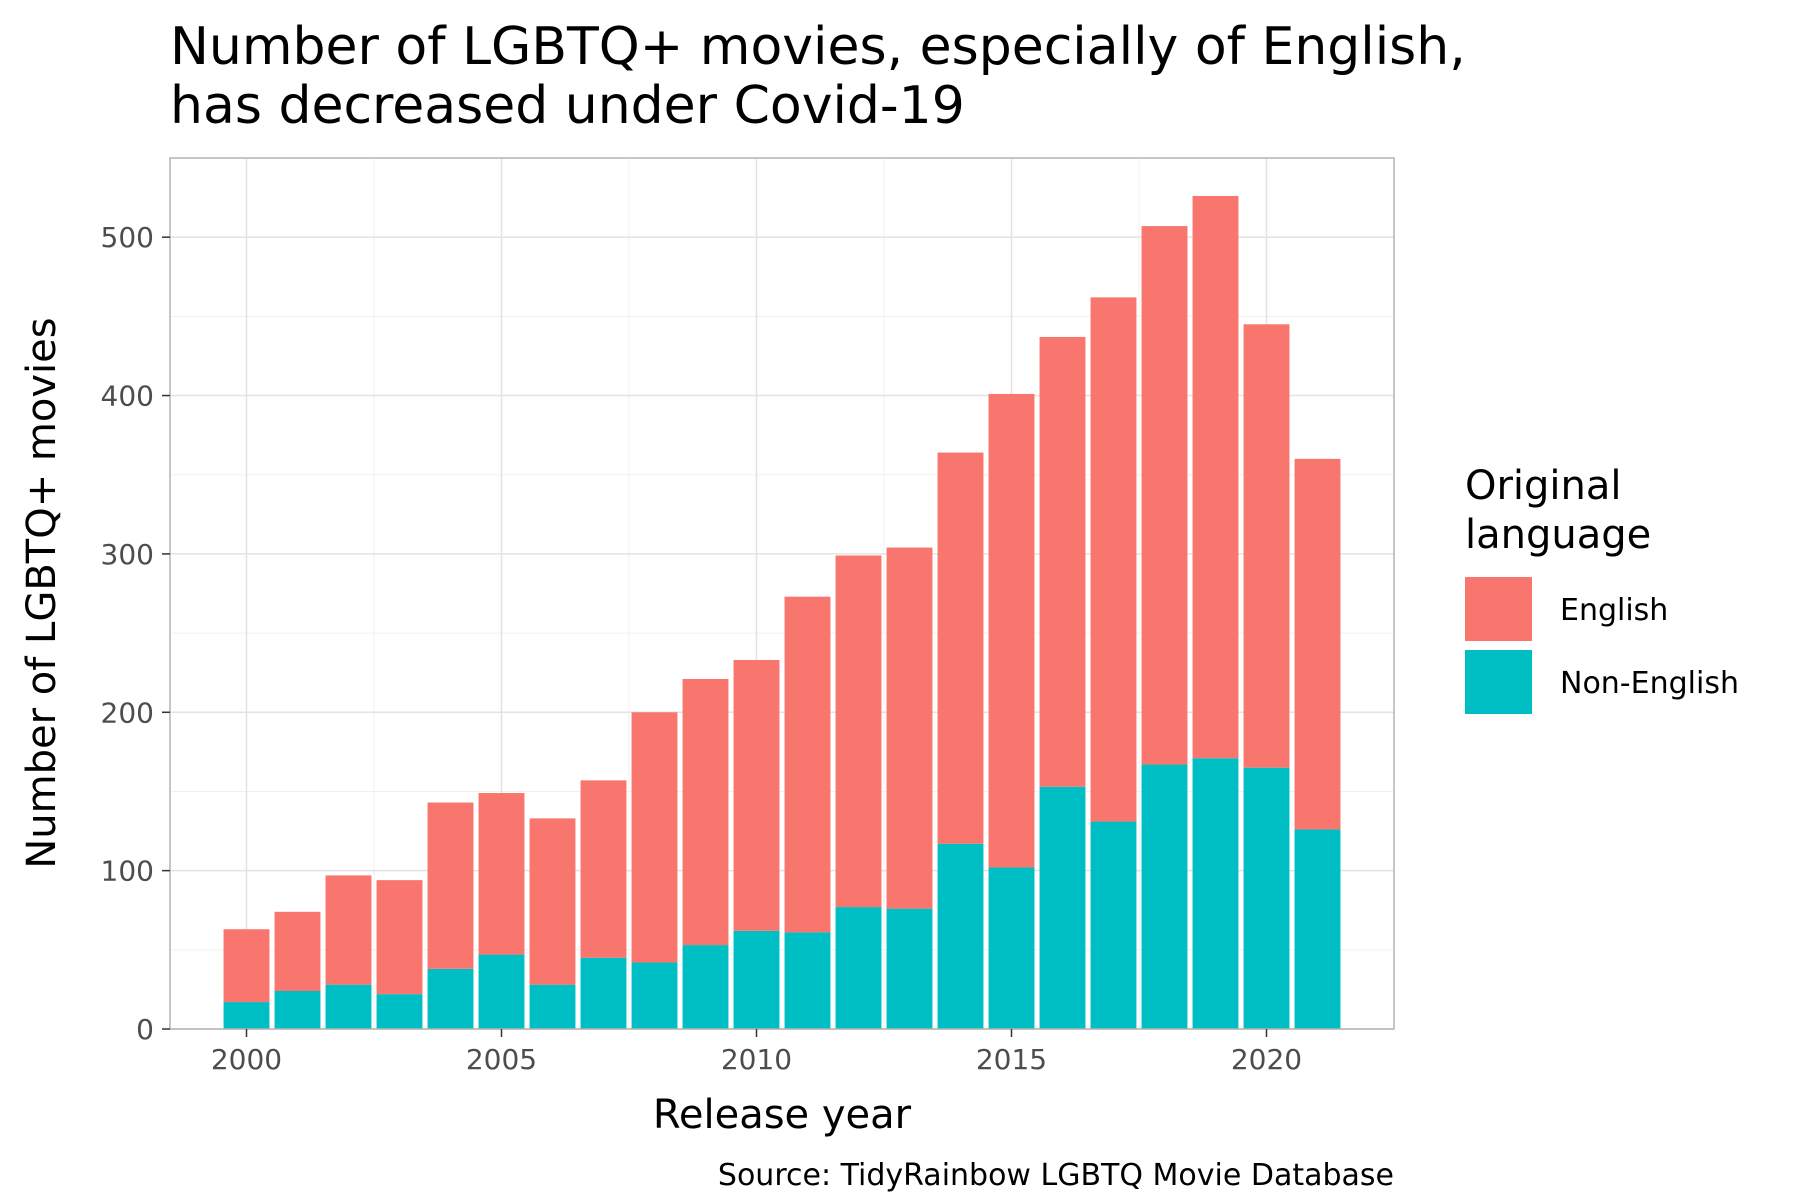 Image resolution: width=1800 pixels, height=1200 pixels. What do you see at coordinates (1614, 610) in the screenshot?
I see `legend-label-english: English` at bounding box center [1614, 610].